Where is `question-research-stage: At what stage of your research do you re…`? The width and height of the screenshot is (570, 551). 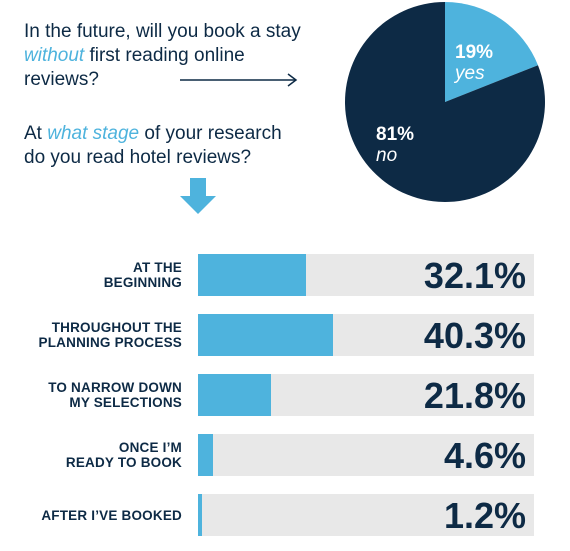 question-research-stage: At what stage of your research do you re… is located at coordinates (154, 146).